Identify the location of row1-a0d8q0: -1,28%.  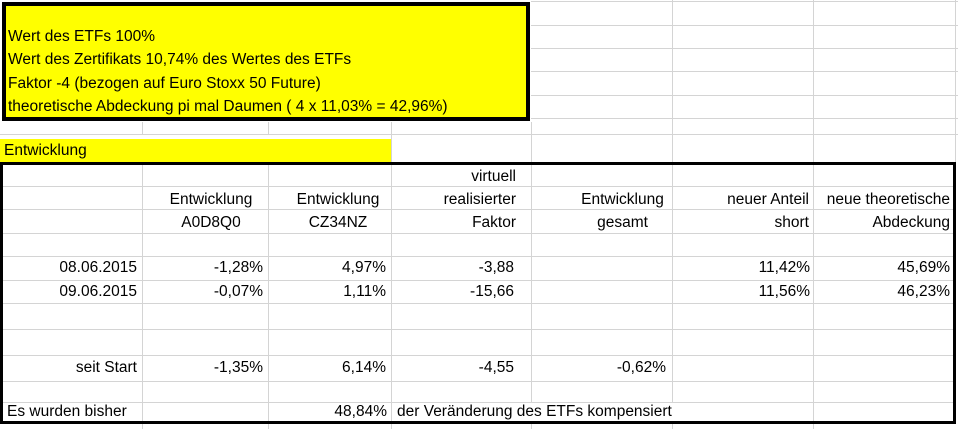
(238, 267).